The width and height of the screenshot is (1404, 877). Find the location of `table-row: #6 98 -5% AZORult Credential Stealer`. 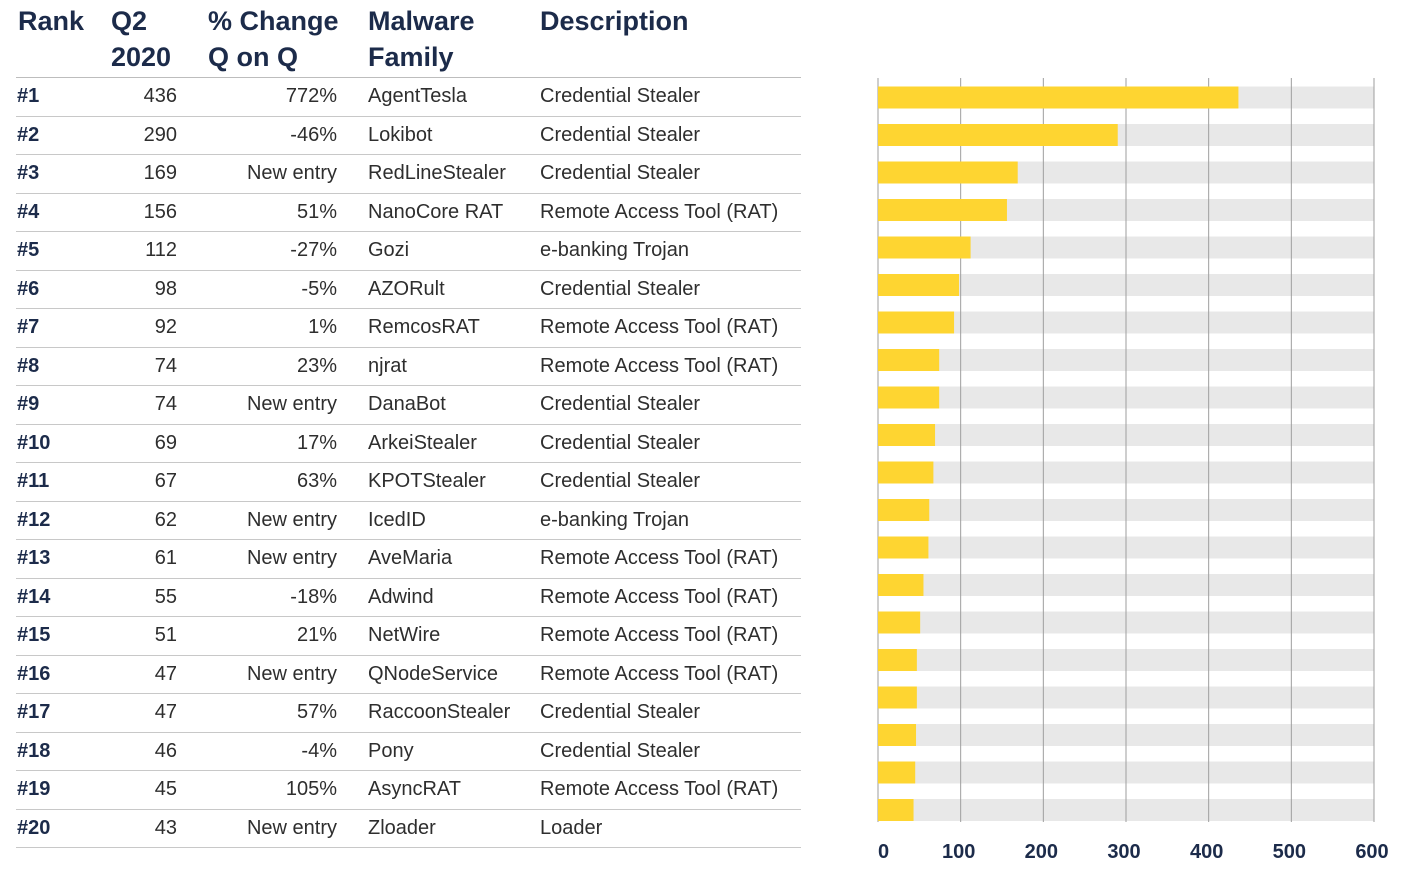

table-row: #6 98 -5% AZORult Credential Stealer is located at coordinates (408, 290).